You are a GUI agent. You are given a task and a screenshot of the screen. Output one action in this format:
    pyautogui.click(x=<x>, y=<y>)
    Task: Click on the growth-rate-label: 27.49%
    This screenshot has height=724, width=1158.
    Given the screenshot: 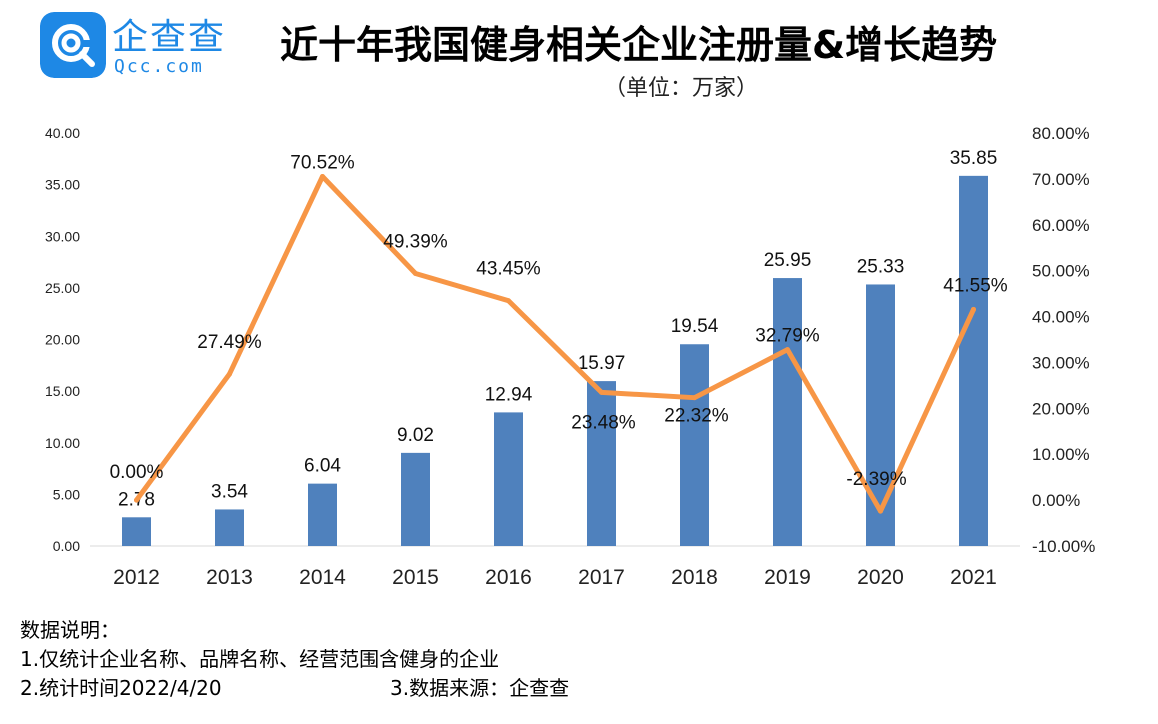 What is the action you would take?
    pyautogui.click(x=229, y=342)
    